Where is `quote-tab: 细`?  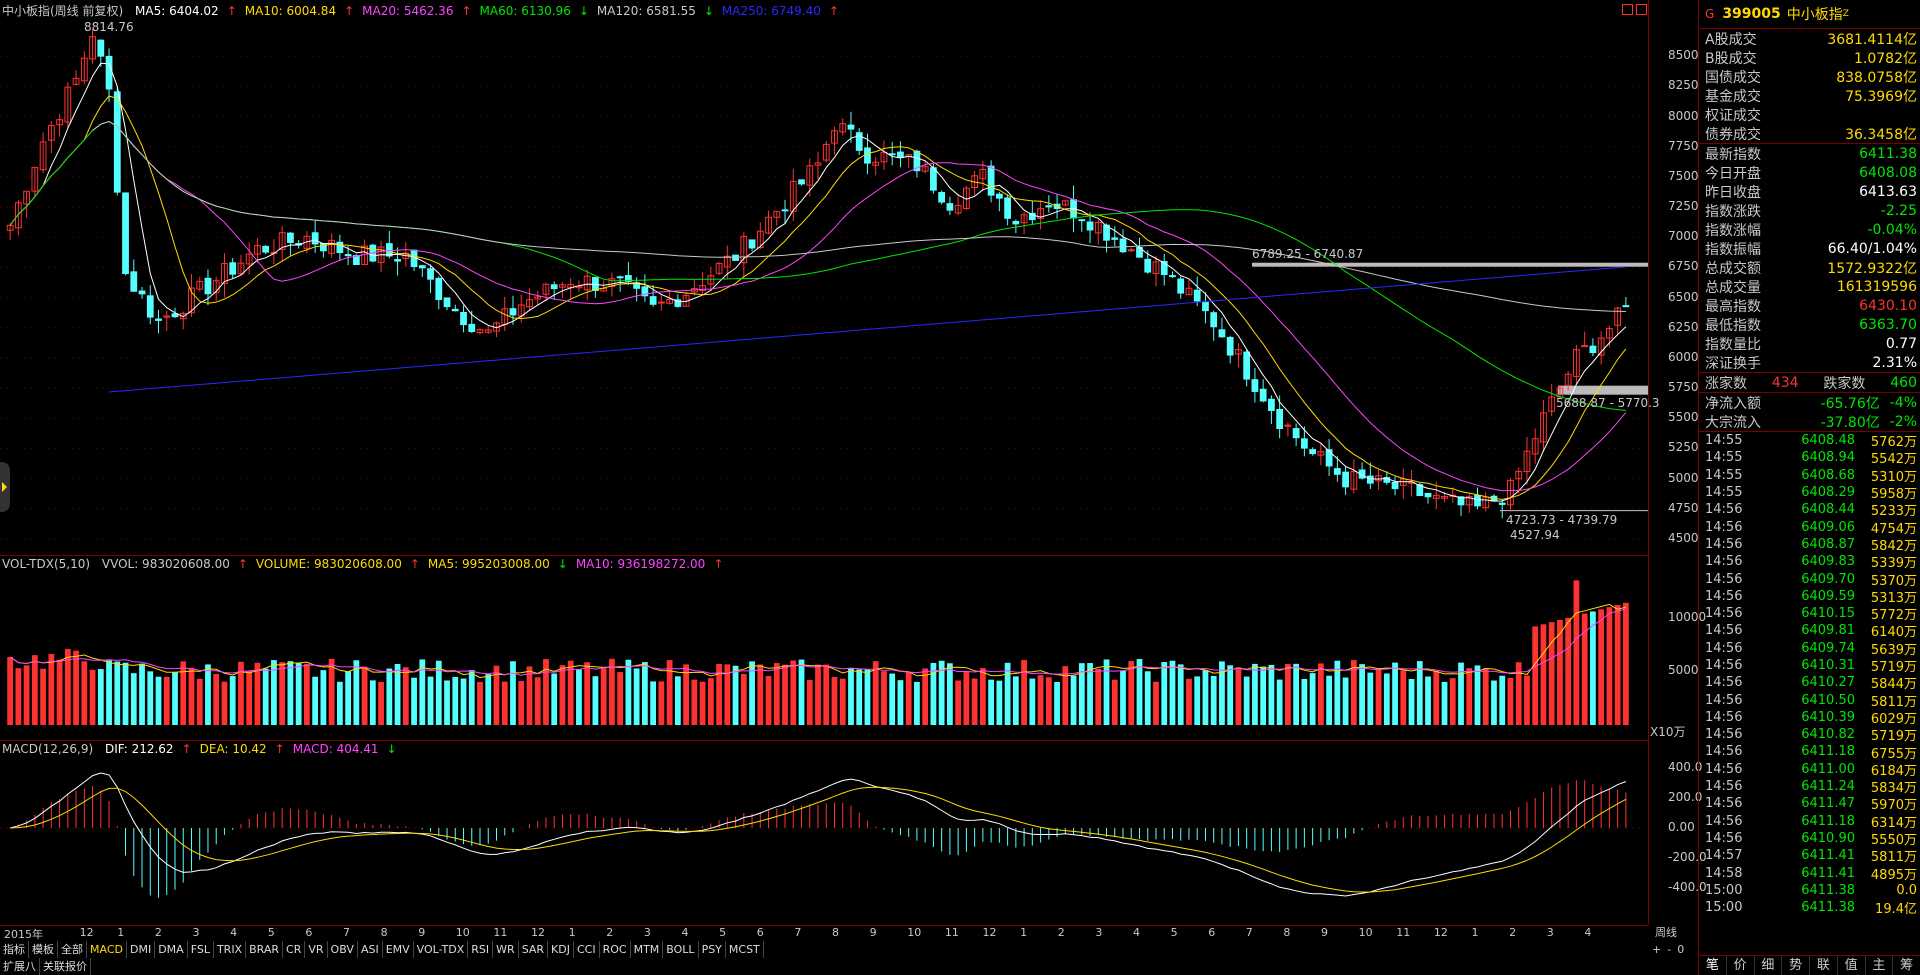
quote-tab: 细 is located at coordinates (1769, 965).